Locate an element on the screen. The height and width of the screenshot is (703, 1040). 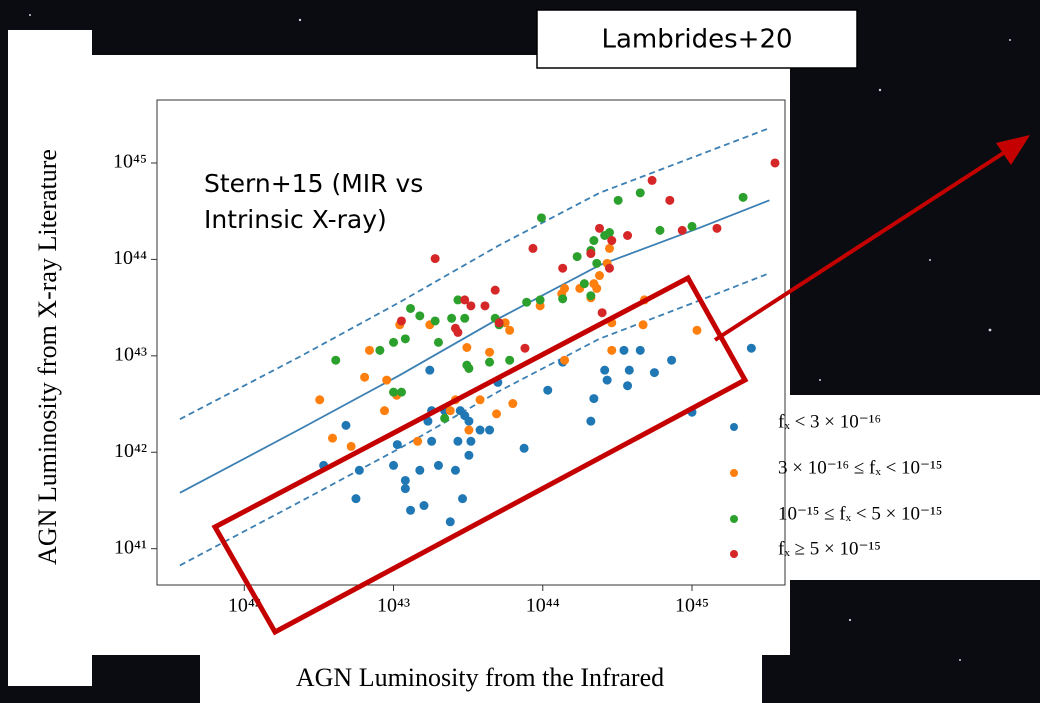
chart-title: Lambrides+20 is located at coordinates (696, 40).